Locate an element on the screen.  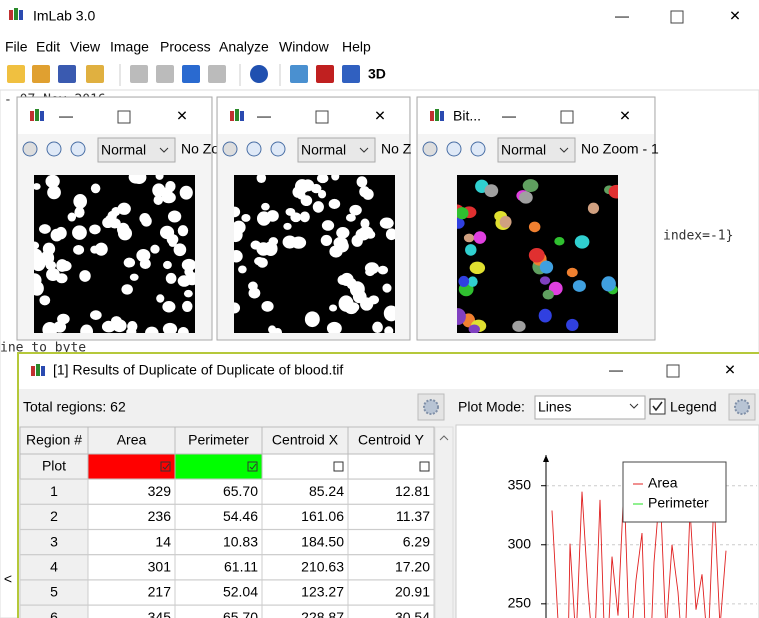
menu-item: File is located at coordinates (16, 47).